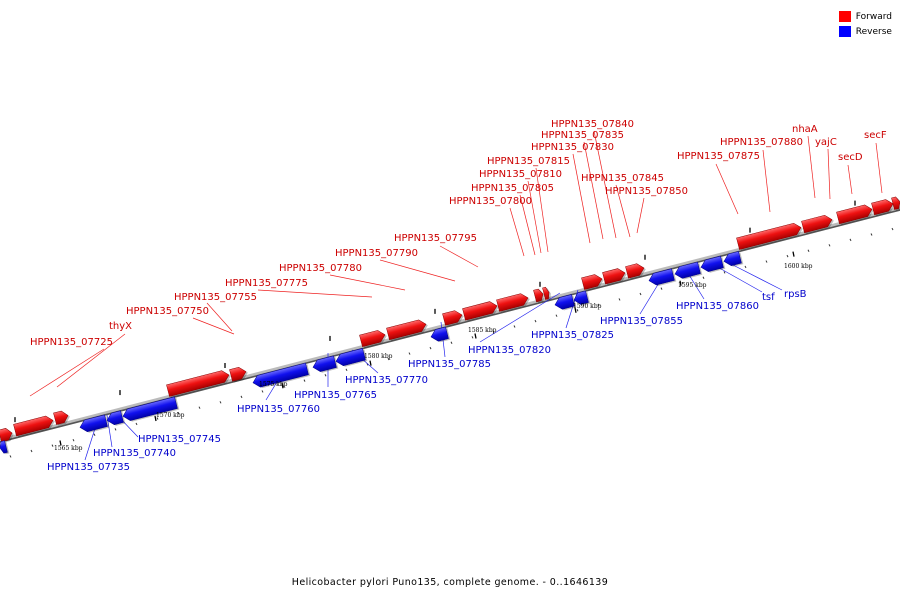 Image resolution: width=900 pixels, height=600 pixels. Describe the element at coordinates (266, 283) in the screenshot. I see `gene-label: HPPN135_07775` at that location.